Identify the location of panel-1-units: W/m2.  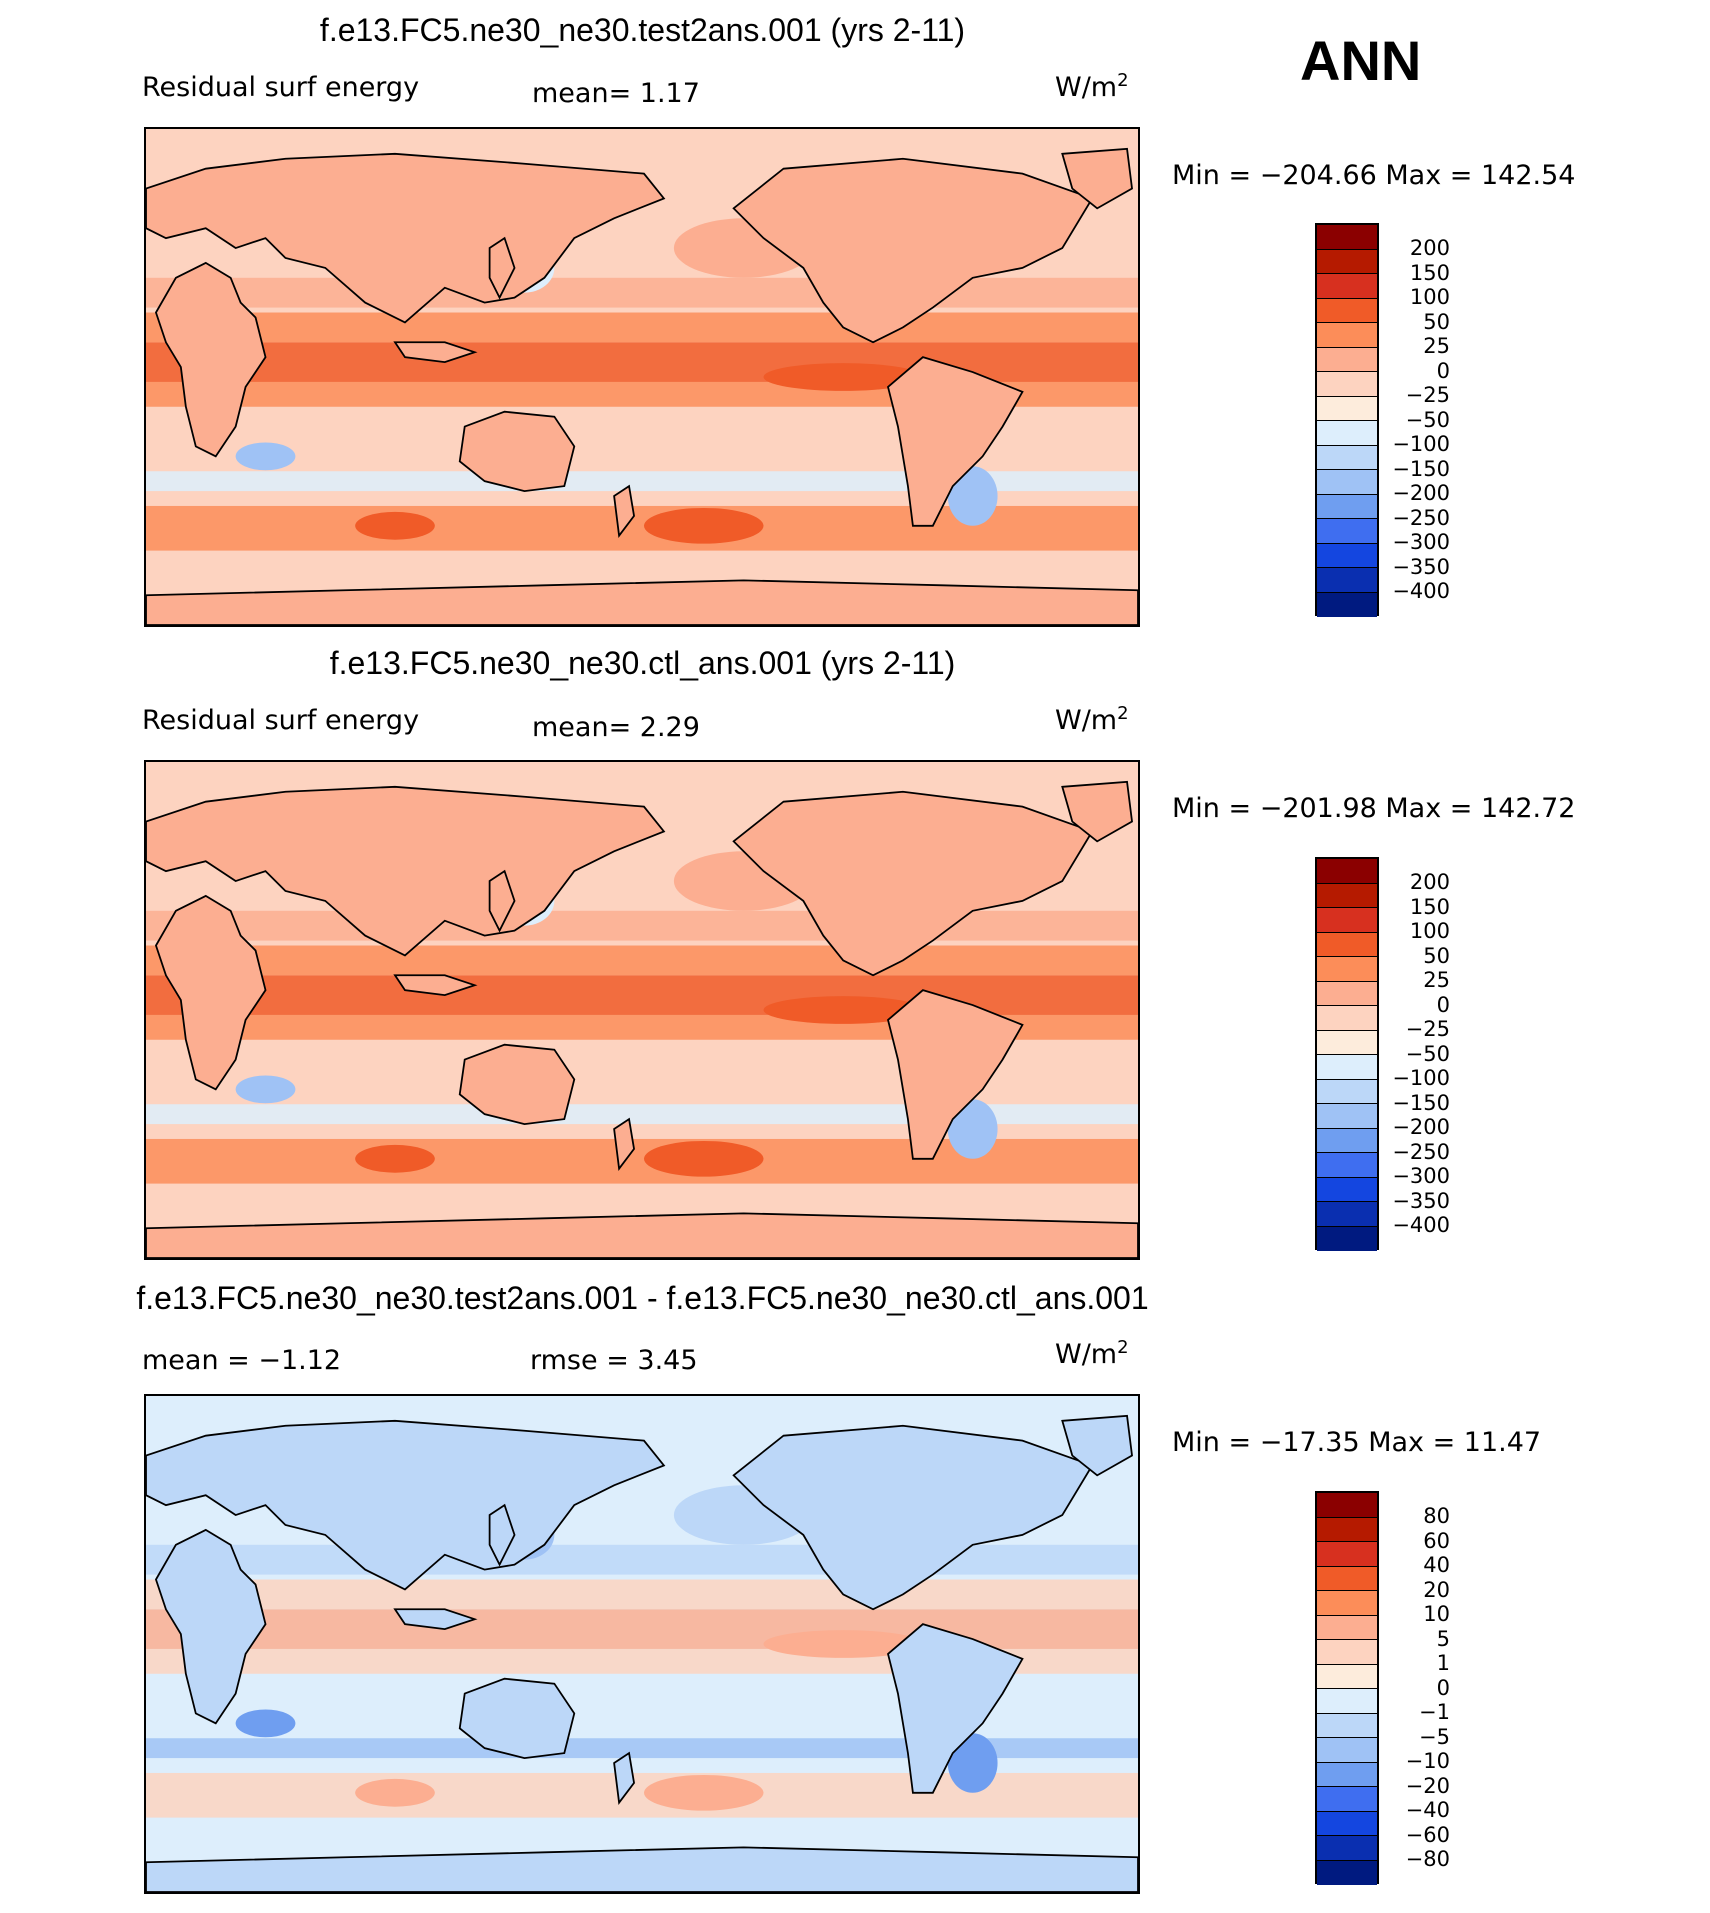
(1092, 86).